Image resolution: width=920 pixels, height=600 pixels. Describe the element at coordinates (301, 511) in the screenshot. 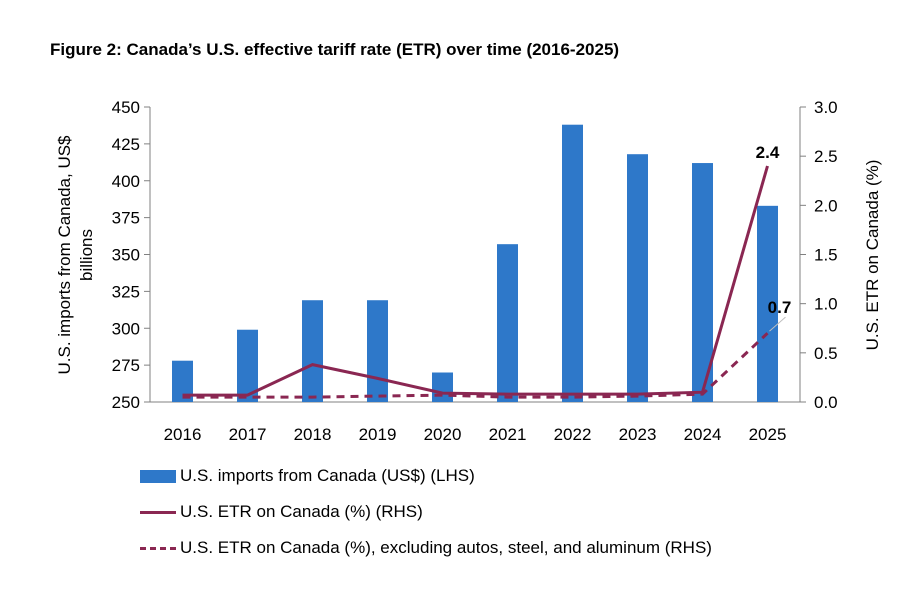

I see `legend-label-etr: U.S. ETR on Canada (%) (RHS)` at that location.